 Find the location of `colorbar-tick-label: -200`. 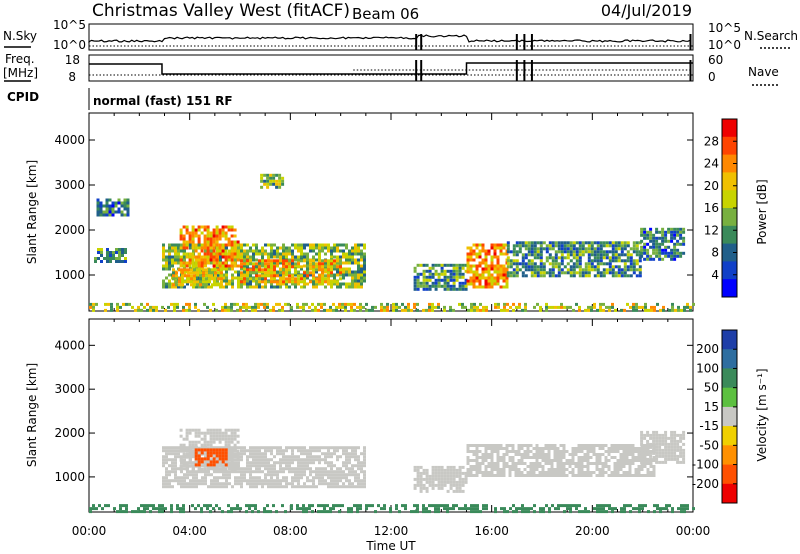

colorbar-tick-label: -200 is located at coordinates (705, 484).